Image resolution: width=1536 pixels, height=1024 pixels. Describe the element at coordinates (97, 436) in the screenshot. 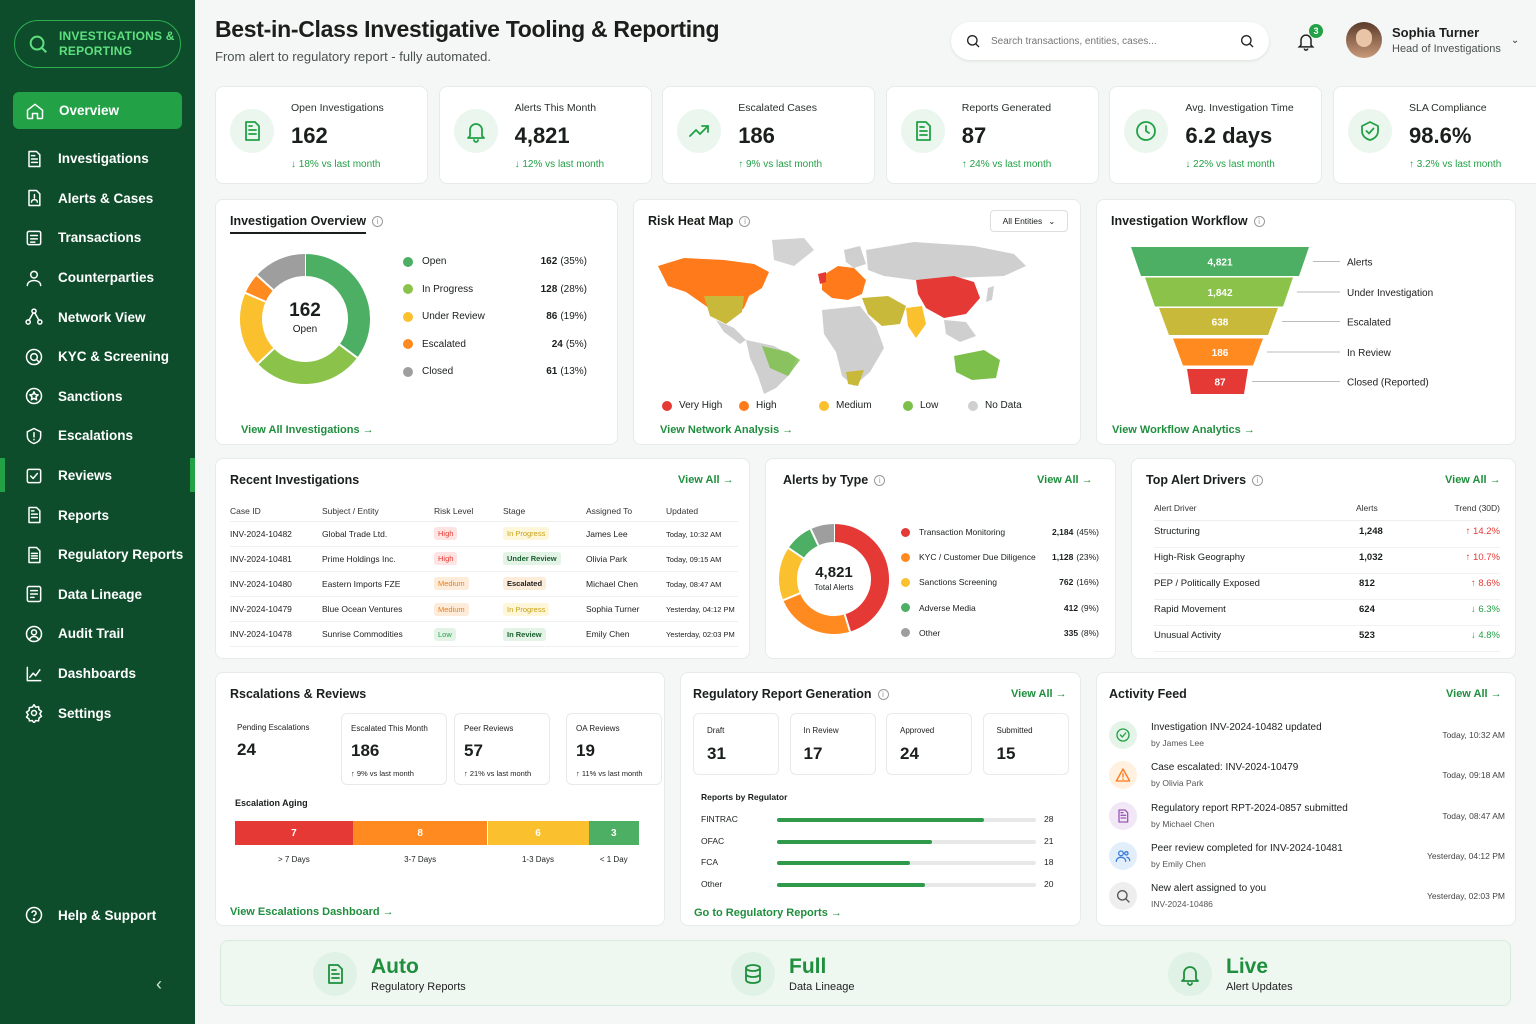

I see `sidebar-item-escalations: Escalations` at that location.